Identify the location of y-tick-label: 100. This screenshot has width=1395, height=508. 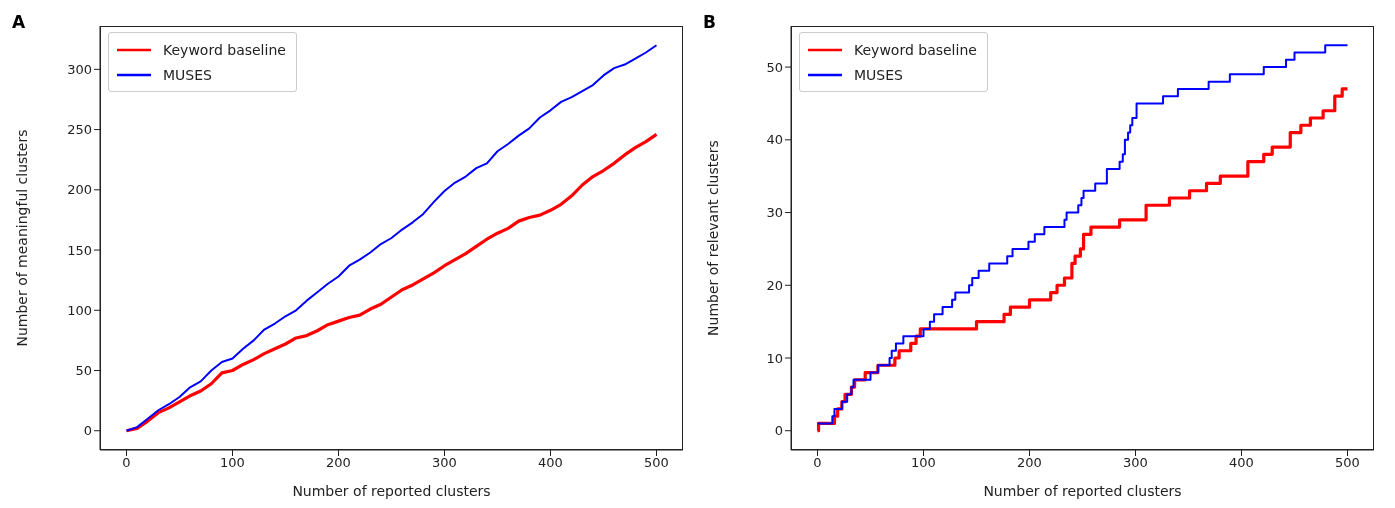
(79, 310).